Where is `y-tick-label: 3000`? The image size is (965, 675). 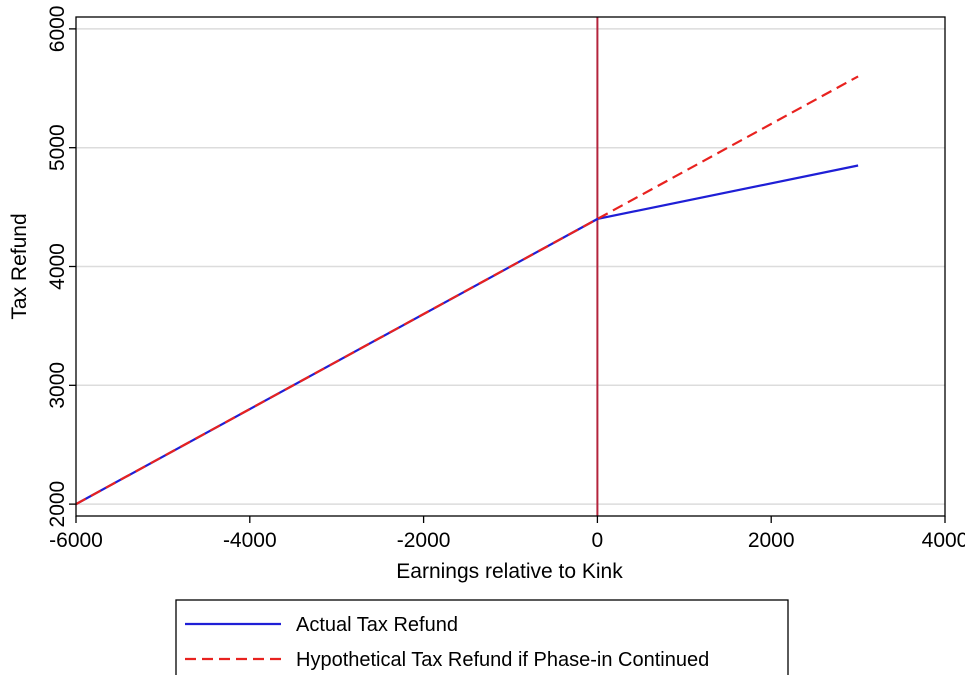 y-tick-label: 3000 is located at coordinates (57, 385).